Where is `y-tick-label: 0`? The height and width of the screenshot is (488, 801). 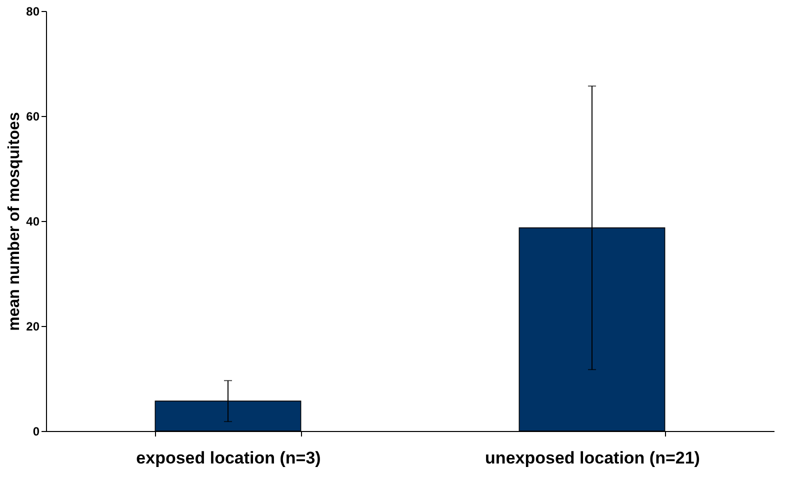 y-tick-label: 0 is located at coordinates (36, 431).